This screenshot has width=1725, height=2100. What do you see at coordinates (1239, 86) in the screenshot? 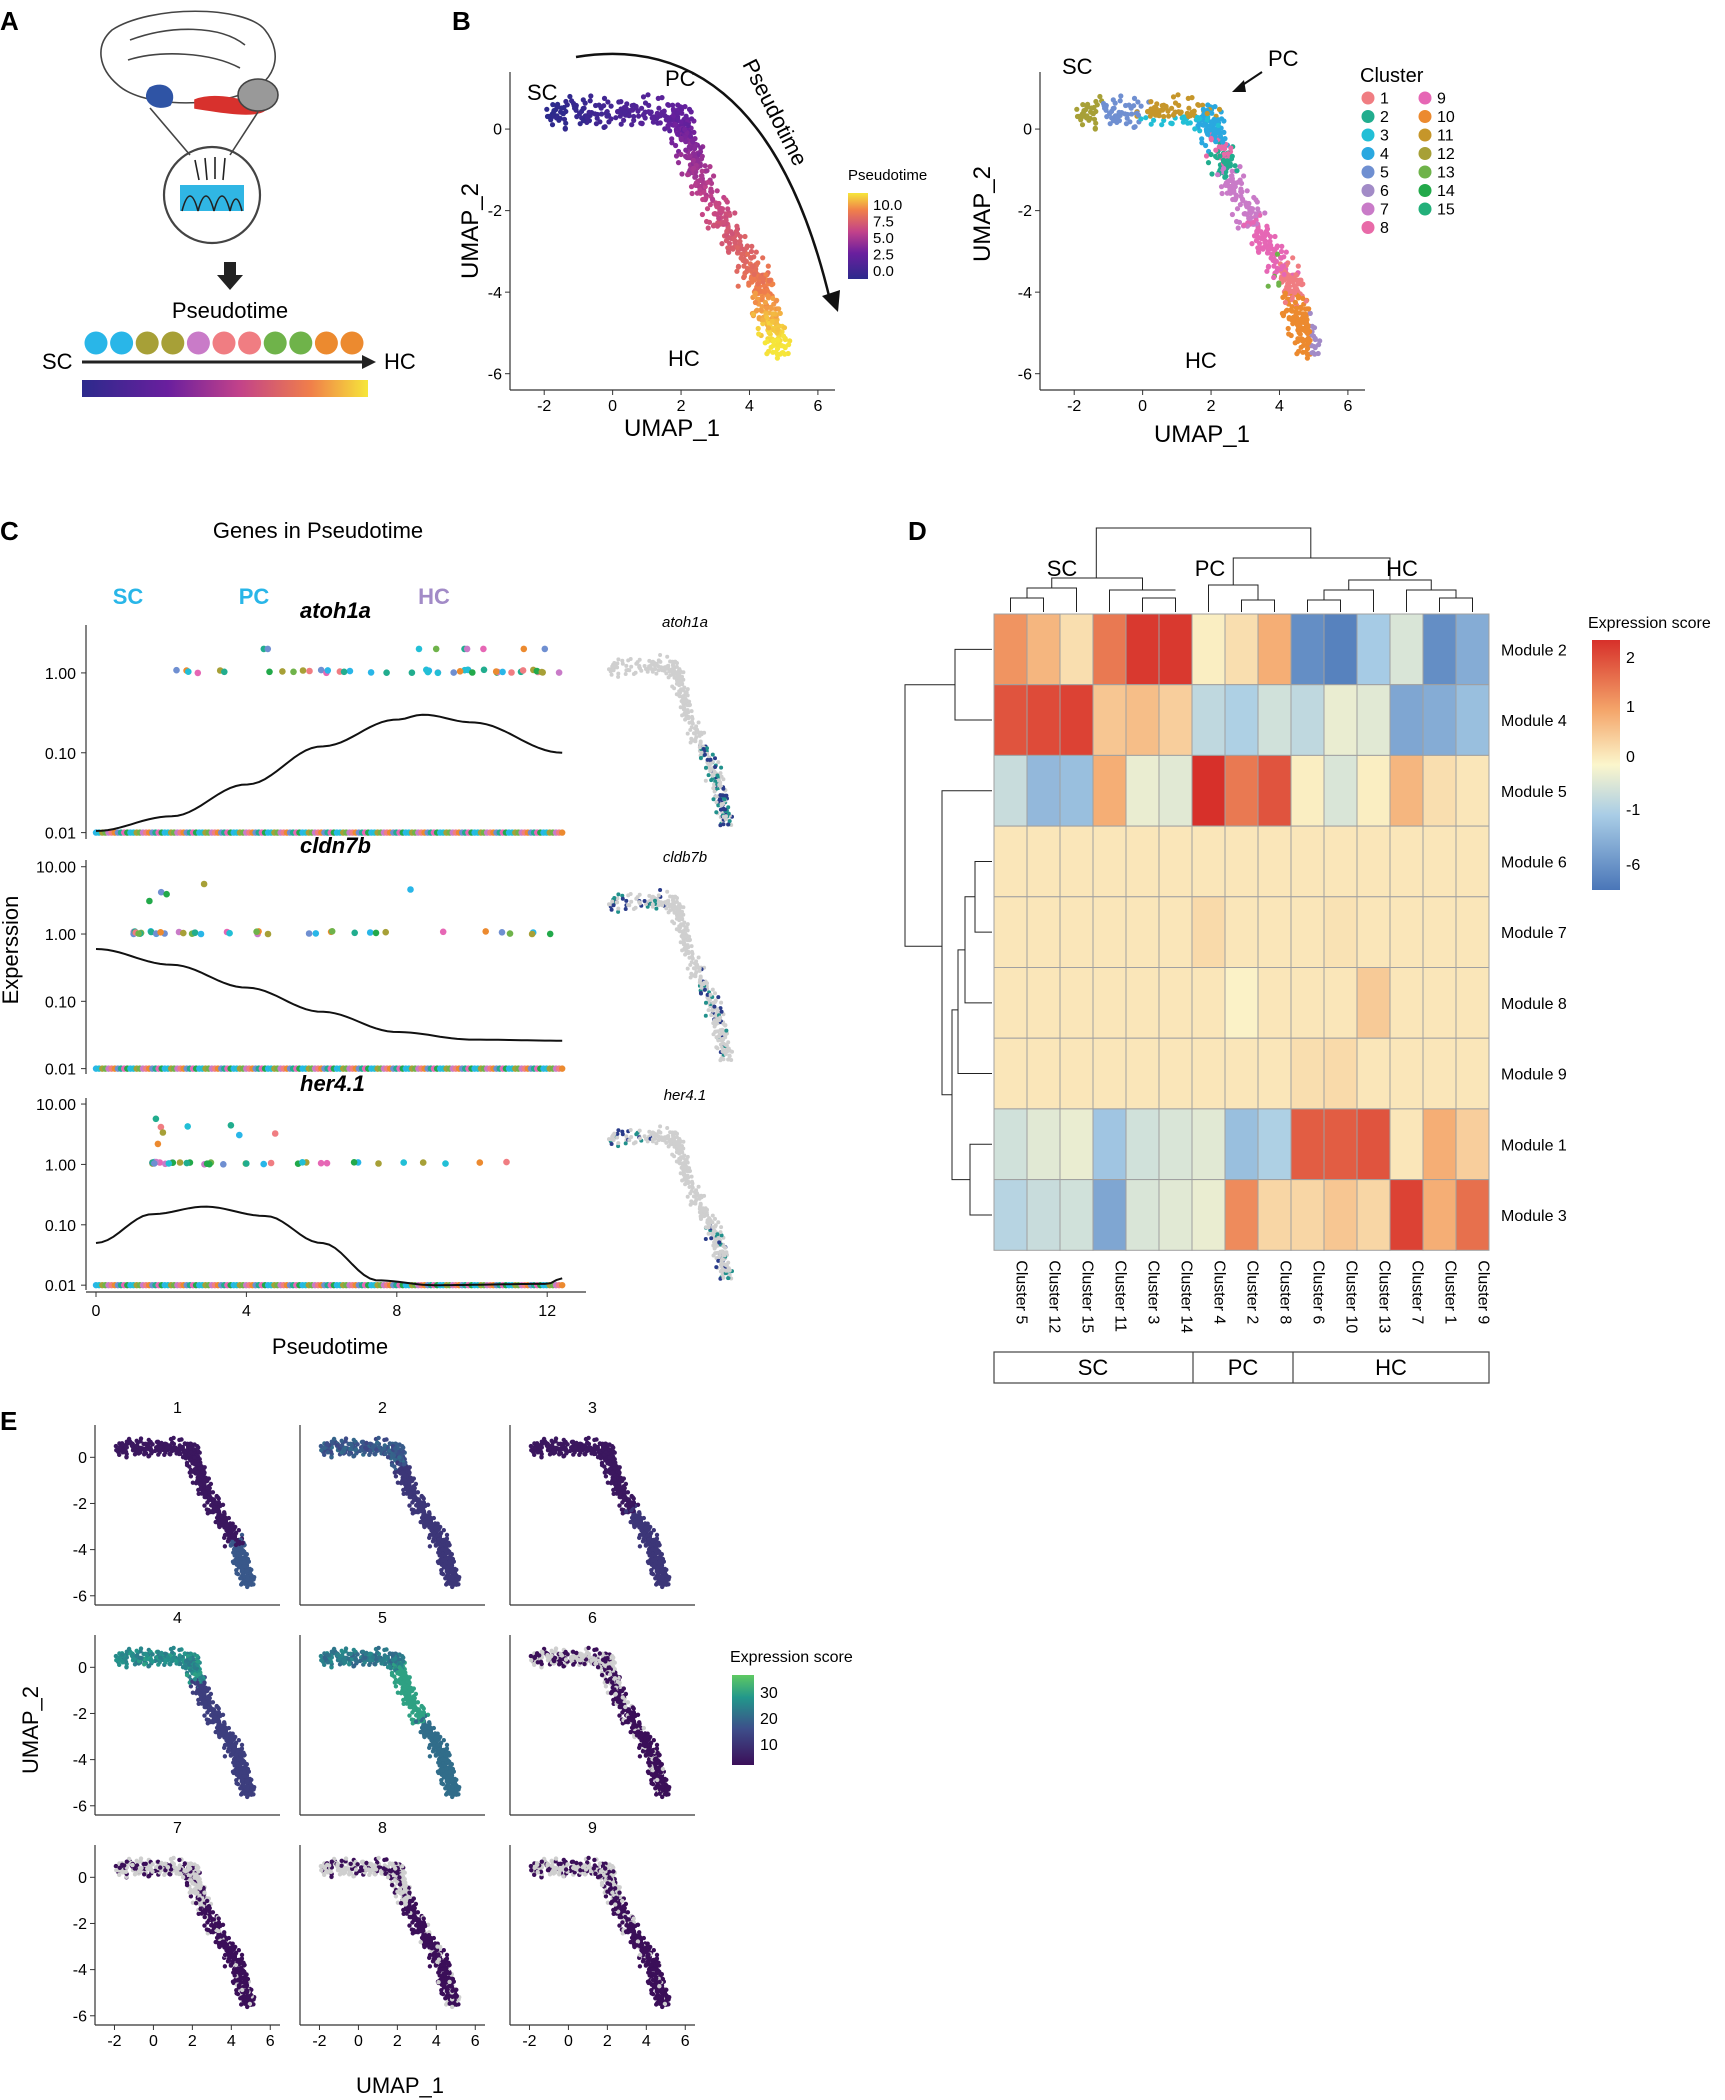
I see `pc-pointer-head` at bounding box center [1239, 86].